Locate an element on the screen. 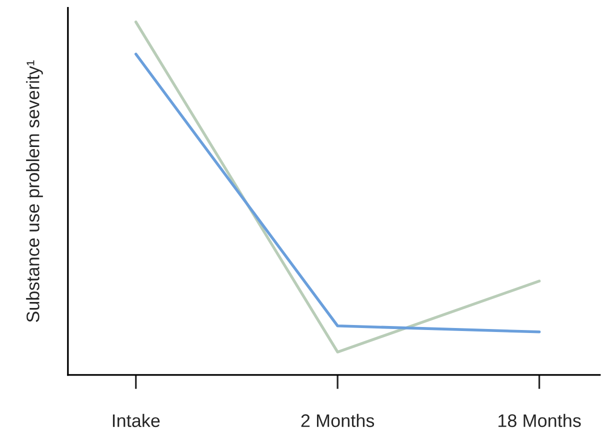 The image size is (601, 437). y-axis-title: Substance use problem severity¹ is located at coordinates (34, 191).